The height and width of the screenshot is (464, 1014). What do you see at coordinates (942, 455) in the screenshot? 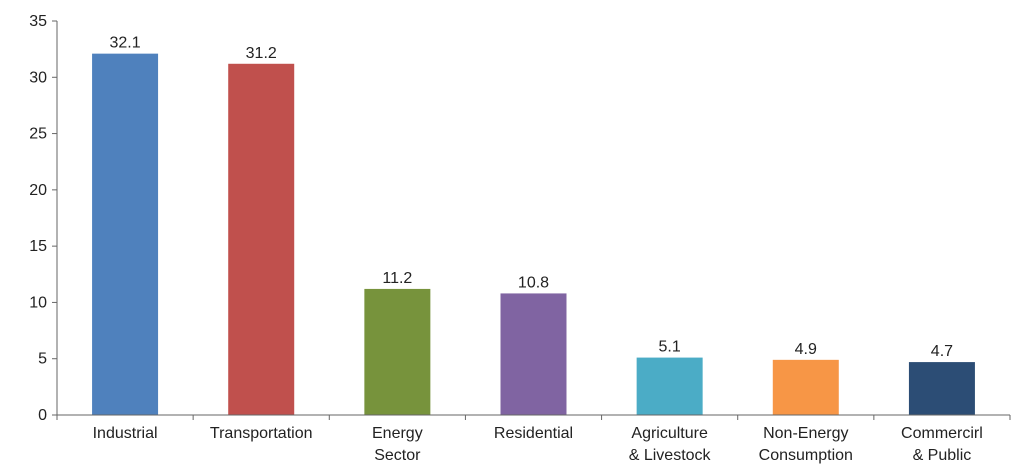
I see `category-label-line: & Public` at bounding box center [942, 455].